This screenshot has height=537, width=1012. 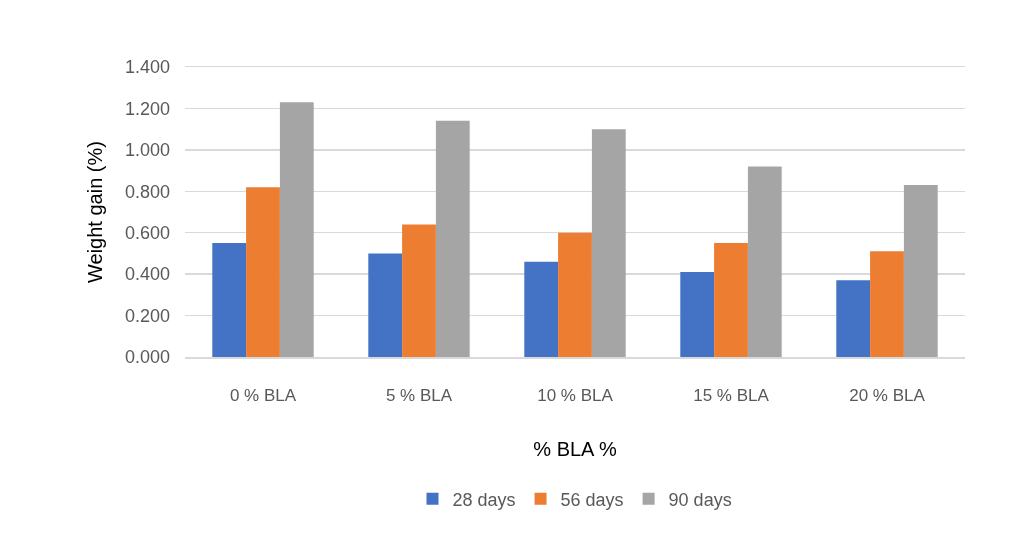 I want to click on legend-label: 28 days, so click(x=484, y=499).